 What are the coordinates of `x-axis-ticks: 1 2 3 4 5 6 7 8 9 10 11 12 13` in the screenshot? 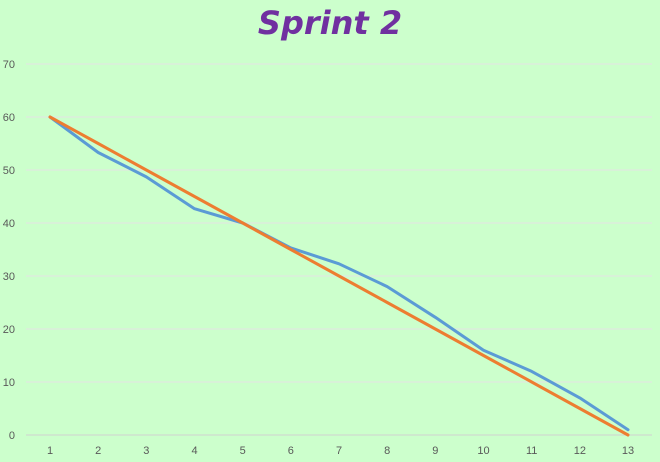 It's located at (340, 451).